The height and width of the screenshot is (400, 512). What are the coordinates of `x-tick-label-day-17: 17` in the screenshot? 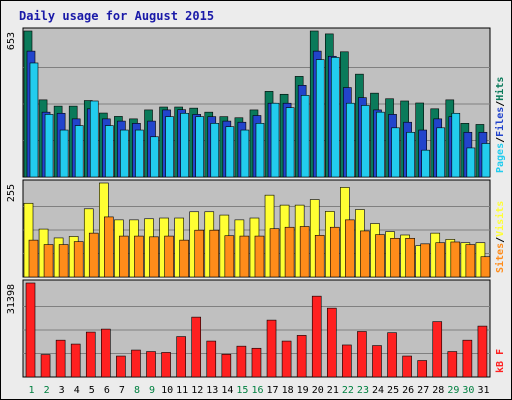 It's located at (273, 390).